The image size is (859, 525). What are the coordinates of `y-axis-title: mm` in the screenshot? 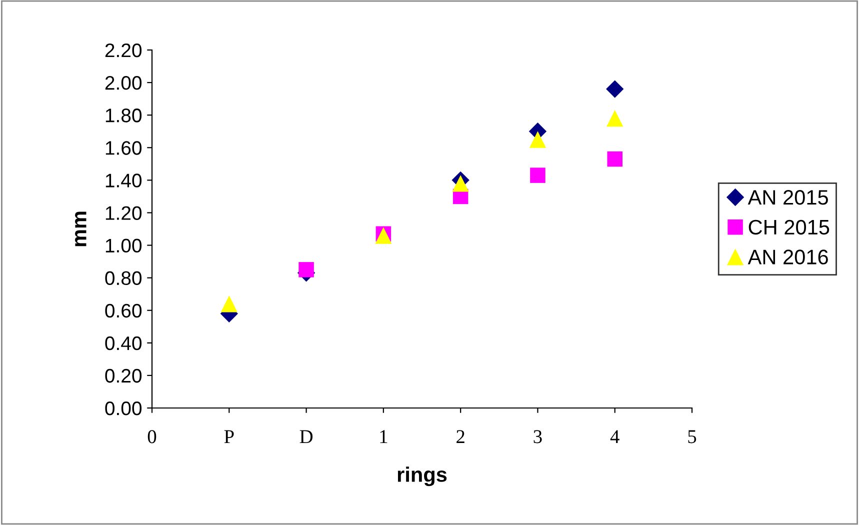 It's located at (80, 229).